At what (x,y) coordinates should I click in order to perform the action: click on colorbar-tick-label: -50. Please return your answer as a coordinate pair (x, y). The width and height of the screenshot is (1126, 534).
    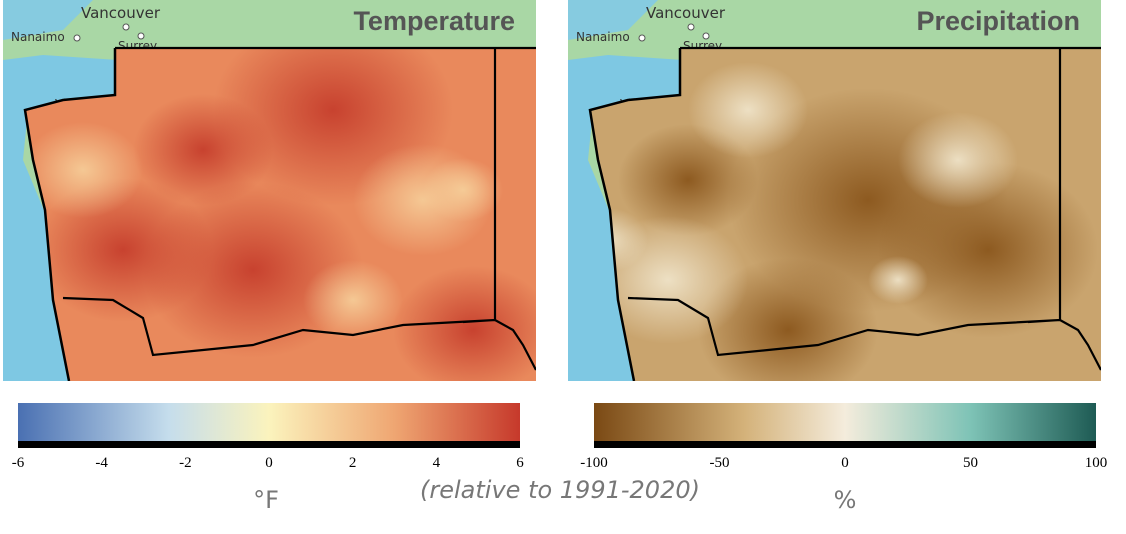
    Looking at the image, I should click on (720, 463).